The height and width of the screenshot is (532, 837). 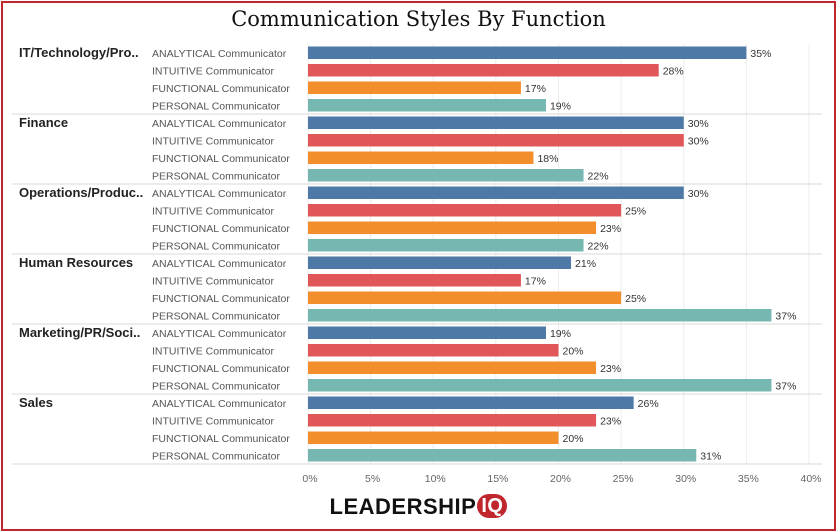 What do you see at coordinates (76, 262) in the screenshot?
I see `group-label: Human Resources` at bounding box center [76, 262].